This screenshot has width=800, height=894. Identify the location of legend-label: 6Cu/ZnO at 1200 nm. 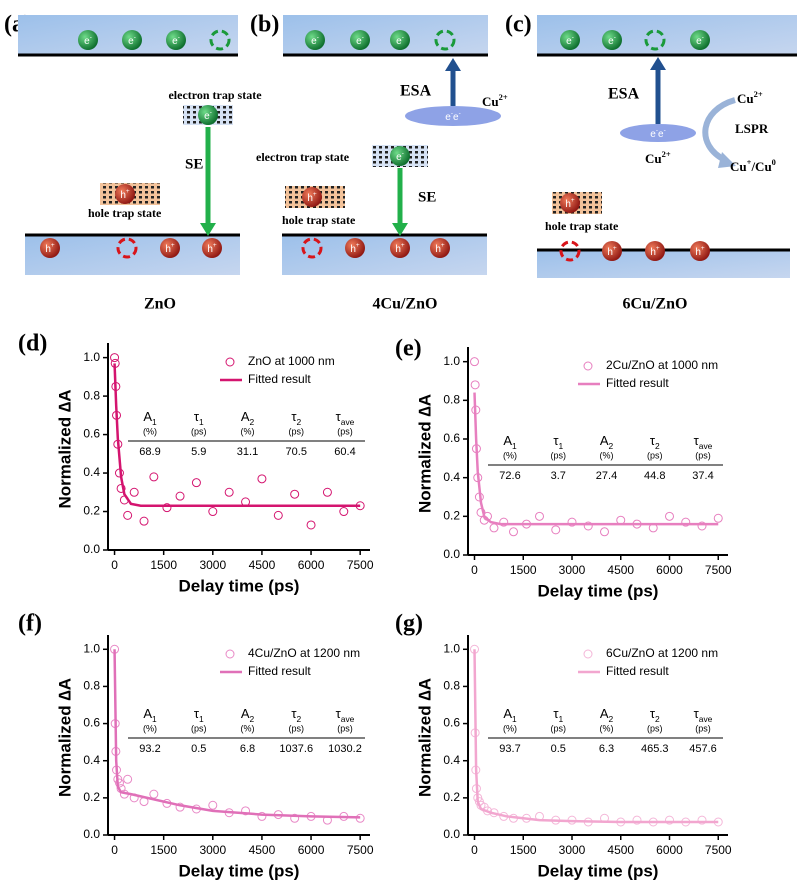
(662, 653).